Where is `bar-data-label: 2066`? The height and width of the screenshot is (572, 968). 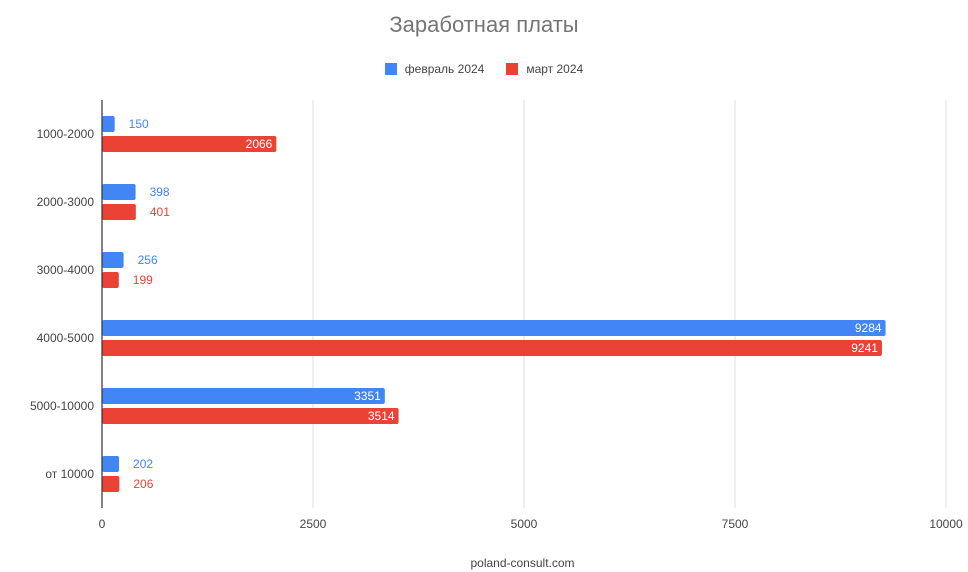 bar-data-label: 2066 is located at coordinates (259, 144).